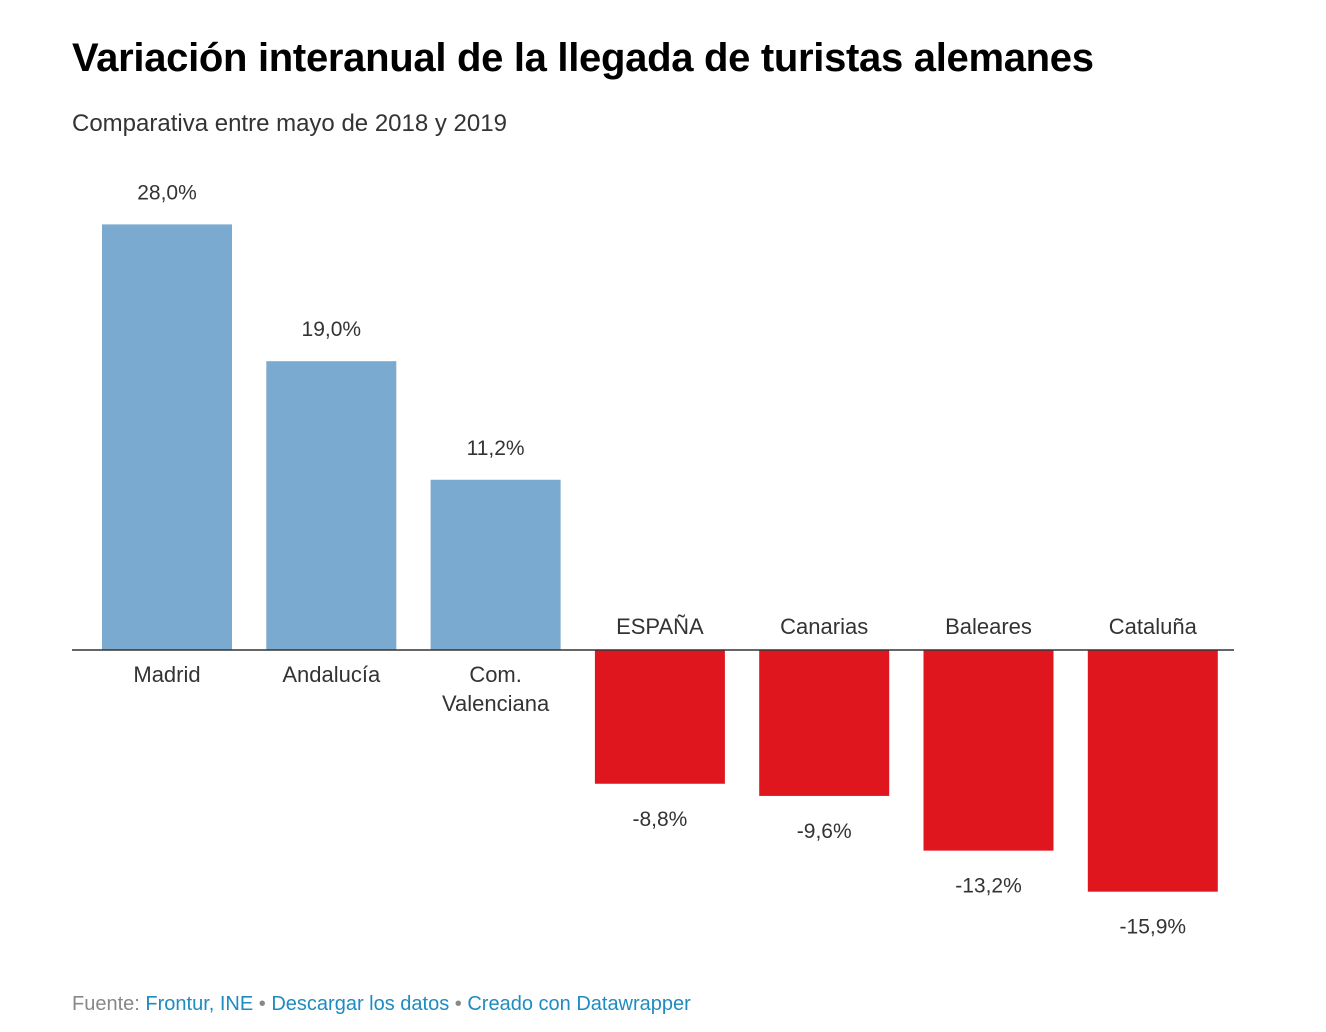 This screenshot has height=1032, width=1326. I want to click on source-link: Frontur, INE, so click(199, 1004).